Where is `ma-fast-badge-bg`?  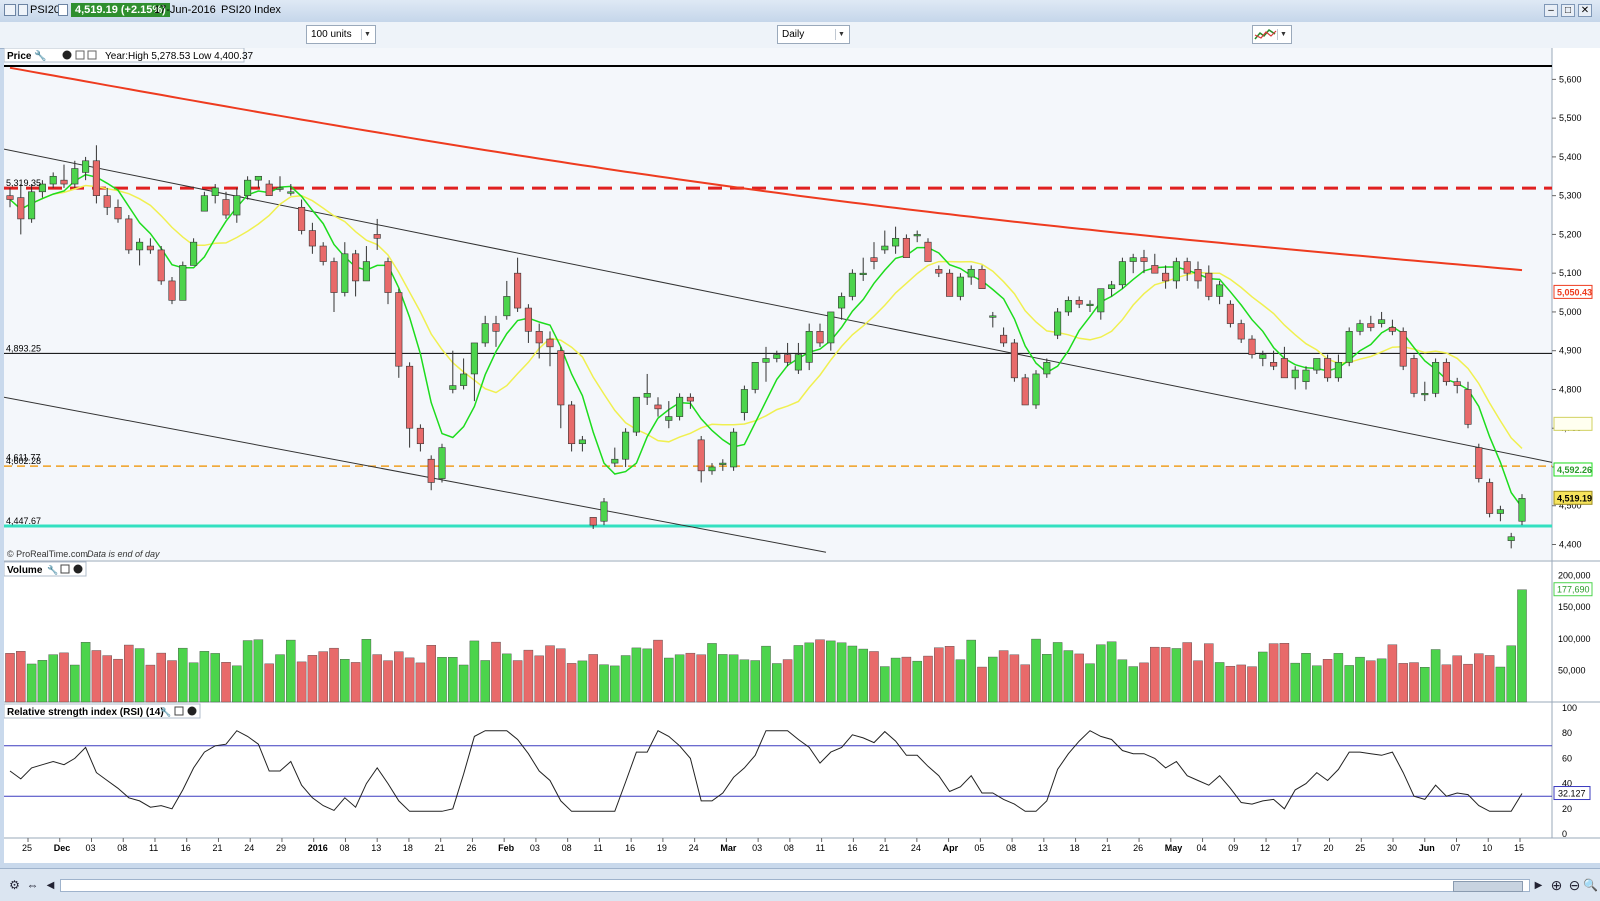
ma-fast-badge-bg is located at coordinates (1573, 469).